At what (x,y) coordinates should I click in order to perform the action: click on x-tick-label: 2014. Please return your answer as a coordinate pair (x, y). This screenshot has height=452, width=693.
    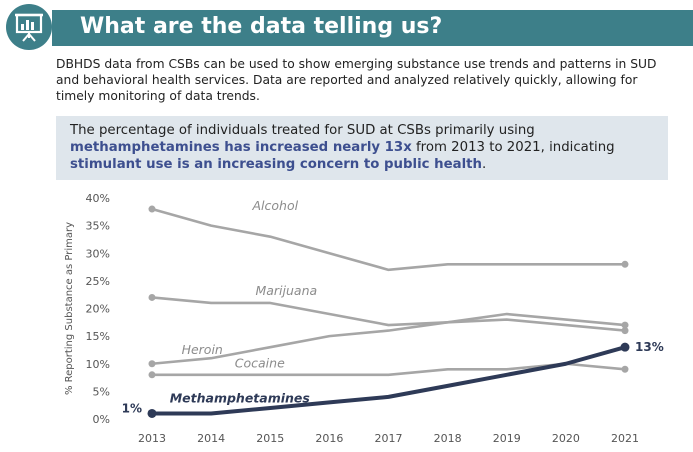
    Looking at the image, I should click on (211, 438).